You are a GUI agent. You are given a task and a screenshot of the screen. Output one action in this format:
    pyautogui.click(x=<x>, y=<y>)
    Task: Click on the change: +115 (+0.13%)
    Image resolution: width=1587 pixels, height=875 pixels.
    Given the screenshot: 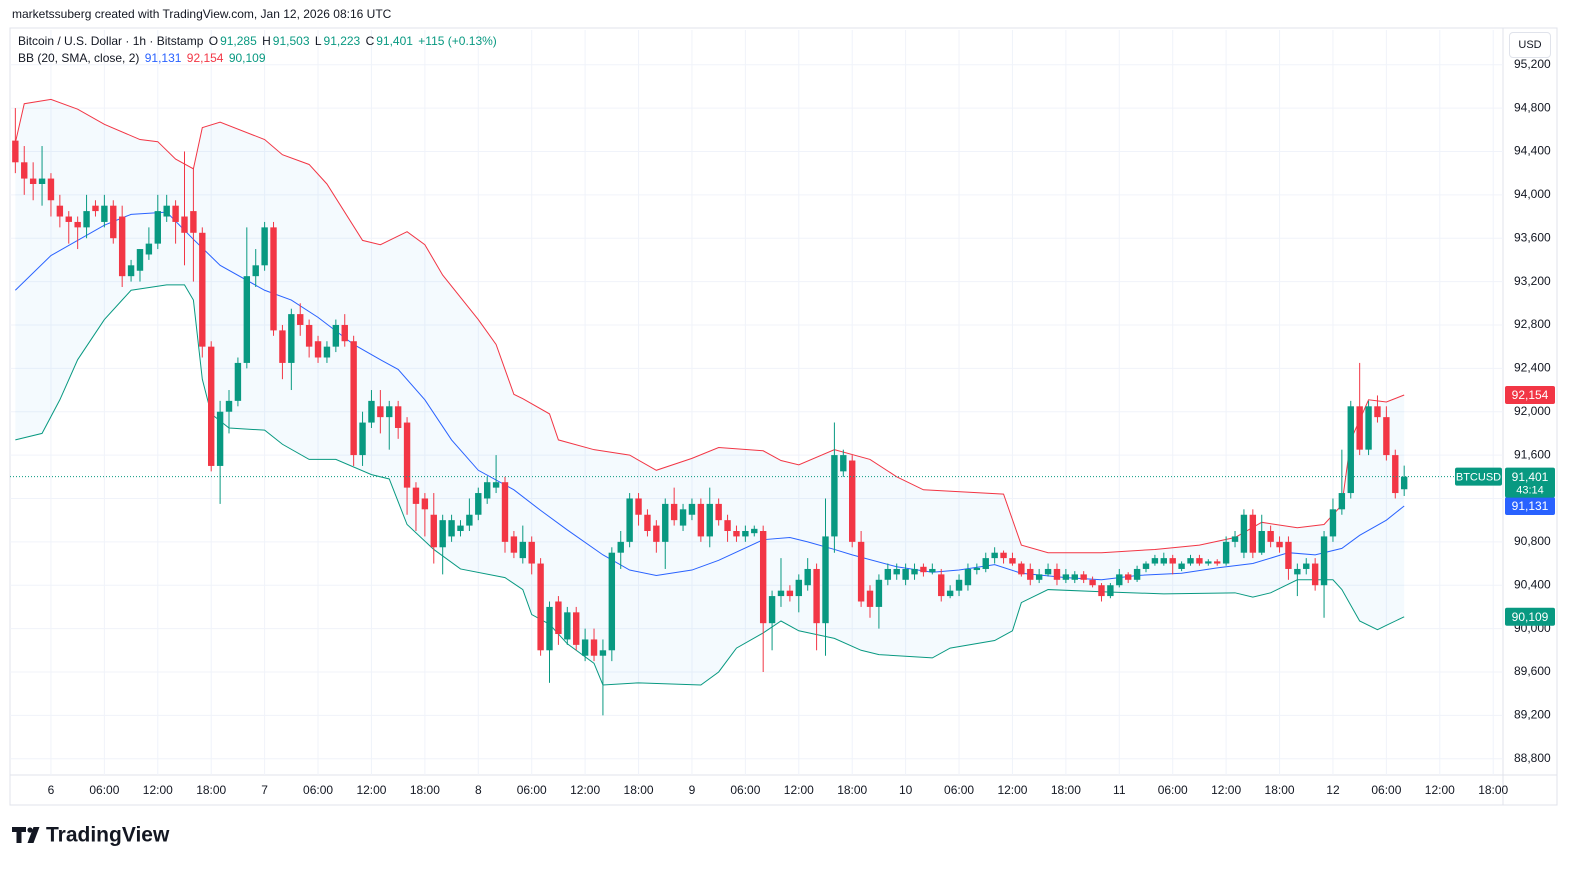 What is the action you would take?
    pyautogui.click(x=457, y=41)
    